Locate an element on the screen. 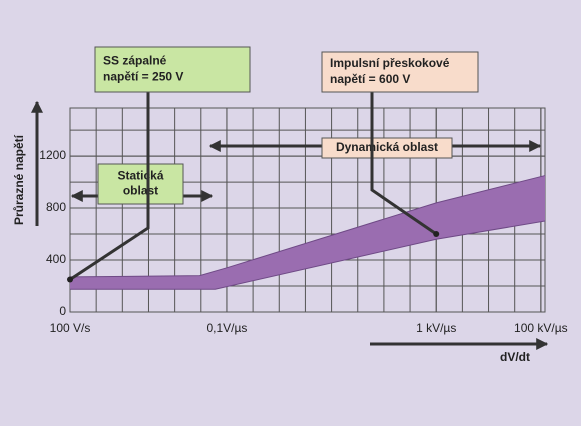 This screenshot has width=581, height=426. region-label: Statická is located at coordinates (140, 176).